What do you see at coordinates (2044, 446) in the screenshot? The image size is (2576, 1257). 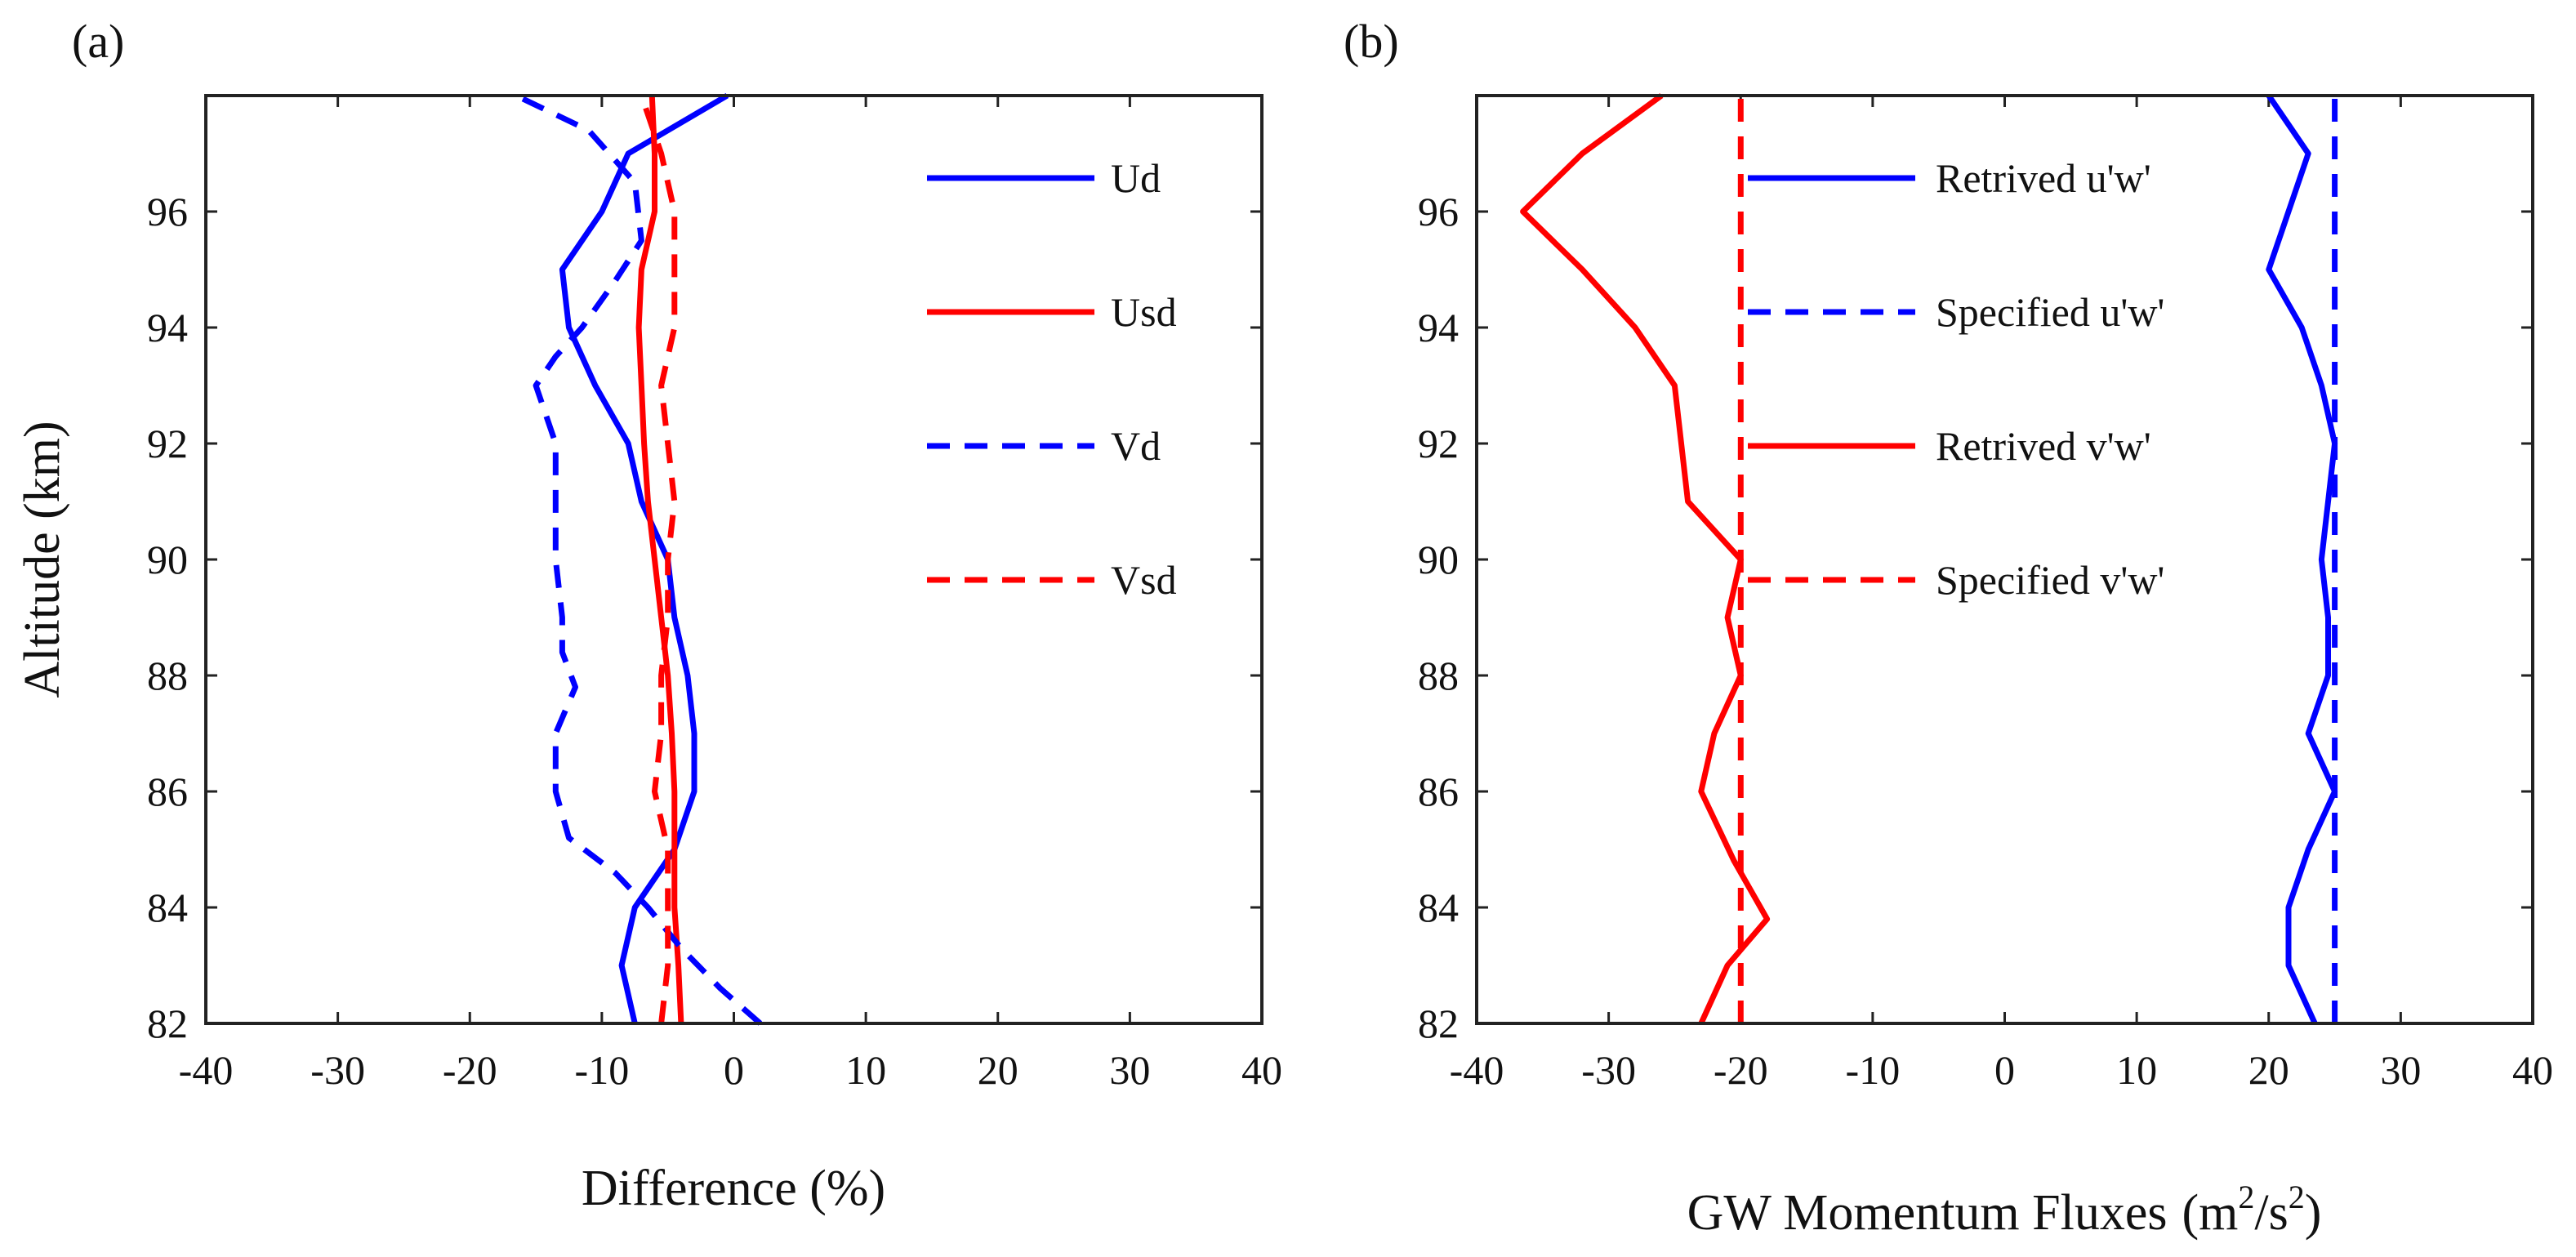 I see `legend-label-retrived-v-w: Retrived v'w'` at bounding box center [2044, 446].